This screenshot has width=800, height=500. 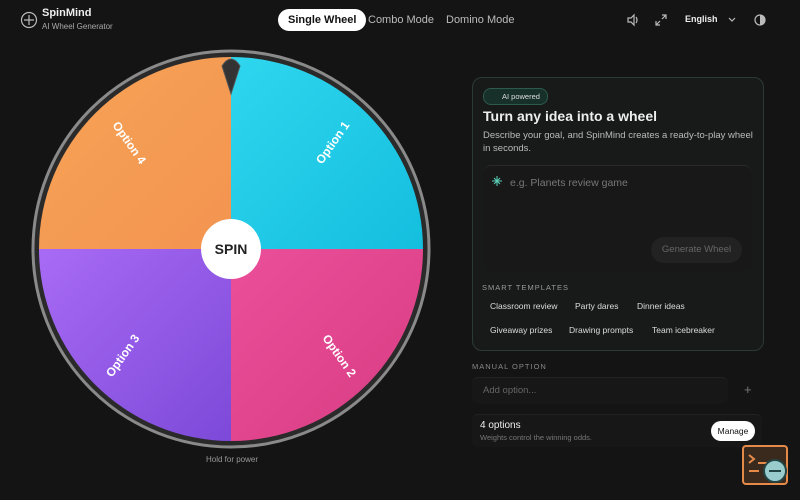 What do you see at coordinates (401, 20) in the screenshot?
I see `tab: Combo Mode` at bounding box center [401, 20].